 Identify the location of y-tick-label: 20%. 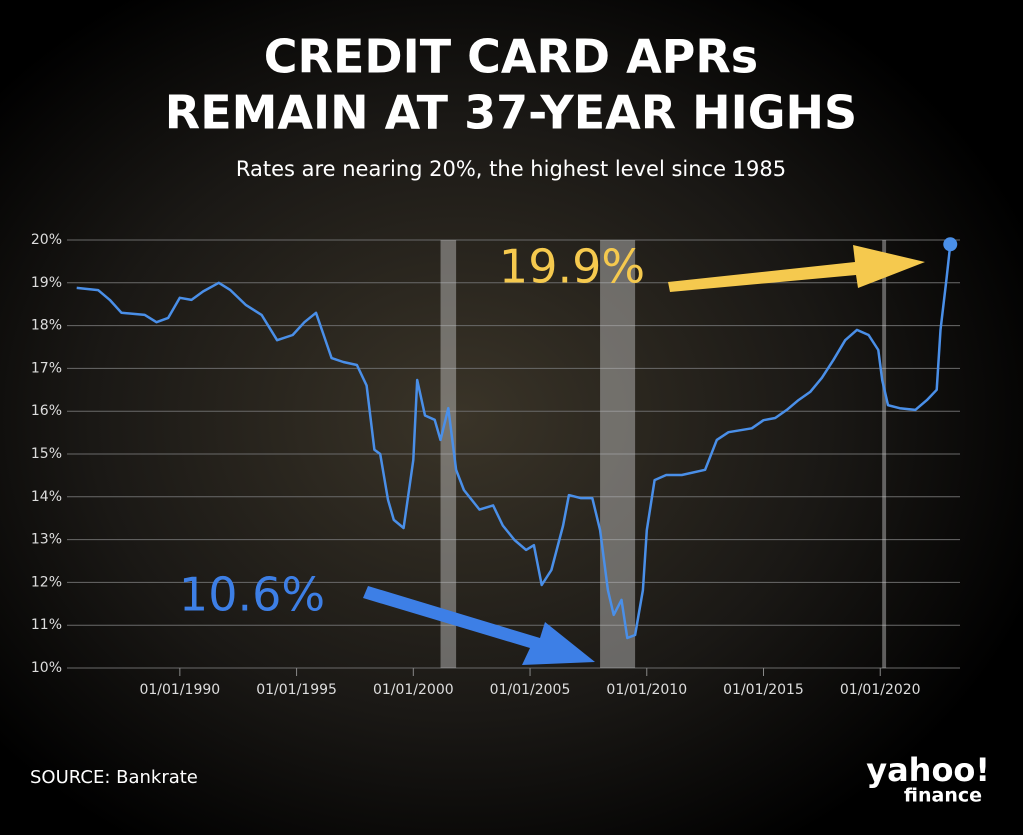
(46, 240).